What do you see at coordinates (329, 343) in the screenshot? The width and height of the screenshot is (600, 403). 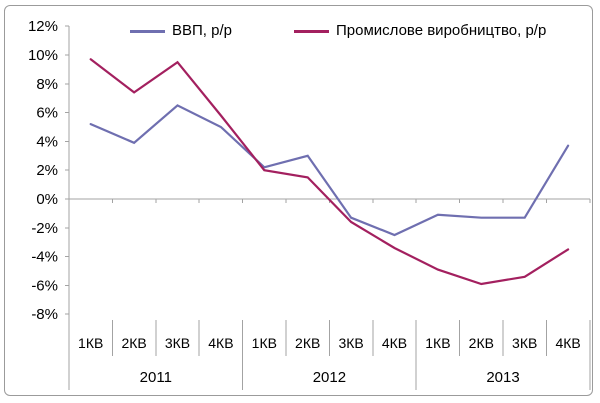 I see `x-axis-quarter-labels: 1КВ 2КВ 3КВ 4КВ 1КВ 2КВ 3КВ 4КВ 1КВ 2КВ 3КВ 4КВ` at bounding box center [329, 343].